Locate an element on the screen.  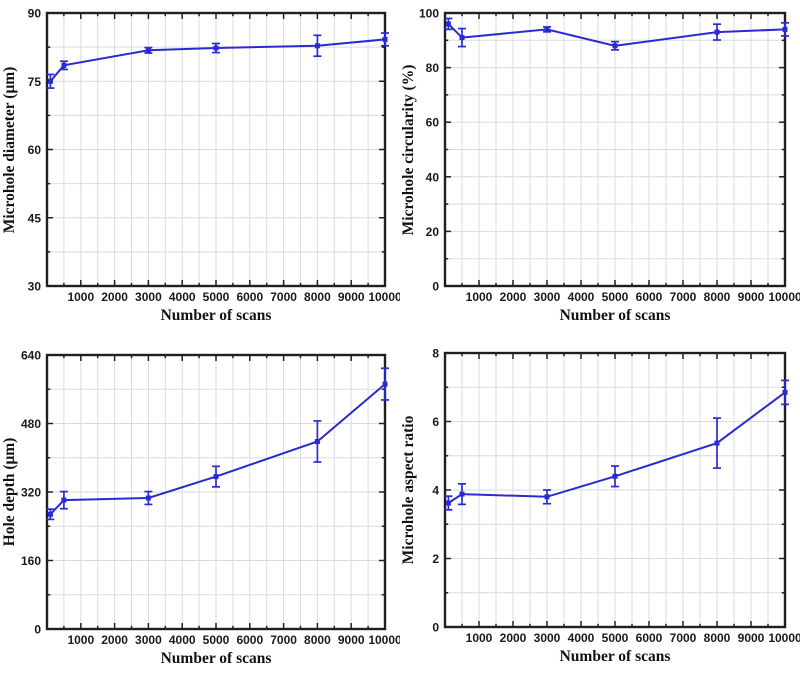
svg-text: 640 is located at coordinates (31, 356).